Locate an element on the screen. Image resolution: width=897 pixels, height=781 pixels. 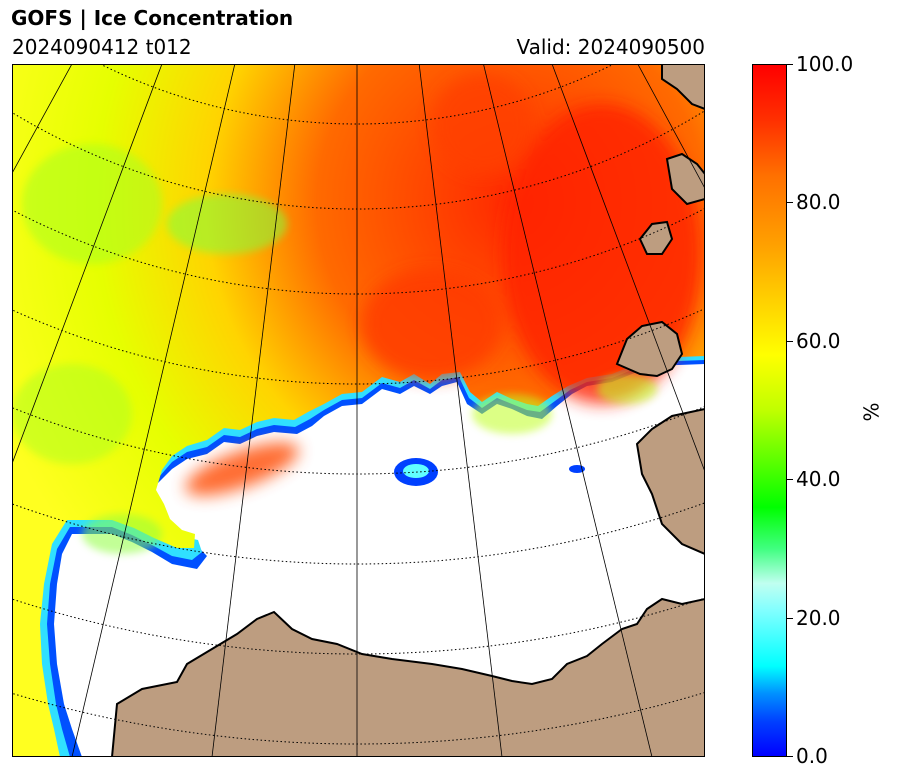
isolated-ice-floe-core is located at coordinates (416, 471).